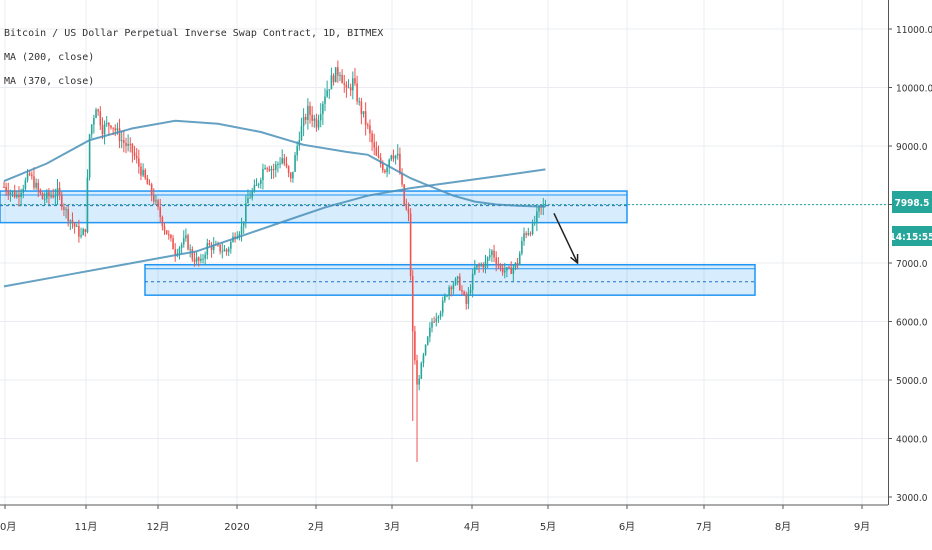 The image size is (932, 550). What do you see at coordinates (450, 280) in the screenshot?
I see `lower-support-zone` at bounding box center [450, 280].